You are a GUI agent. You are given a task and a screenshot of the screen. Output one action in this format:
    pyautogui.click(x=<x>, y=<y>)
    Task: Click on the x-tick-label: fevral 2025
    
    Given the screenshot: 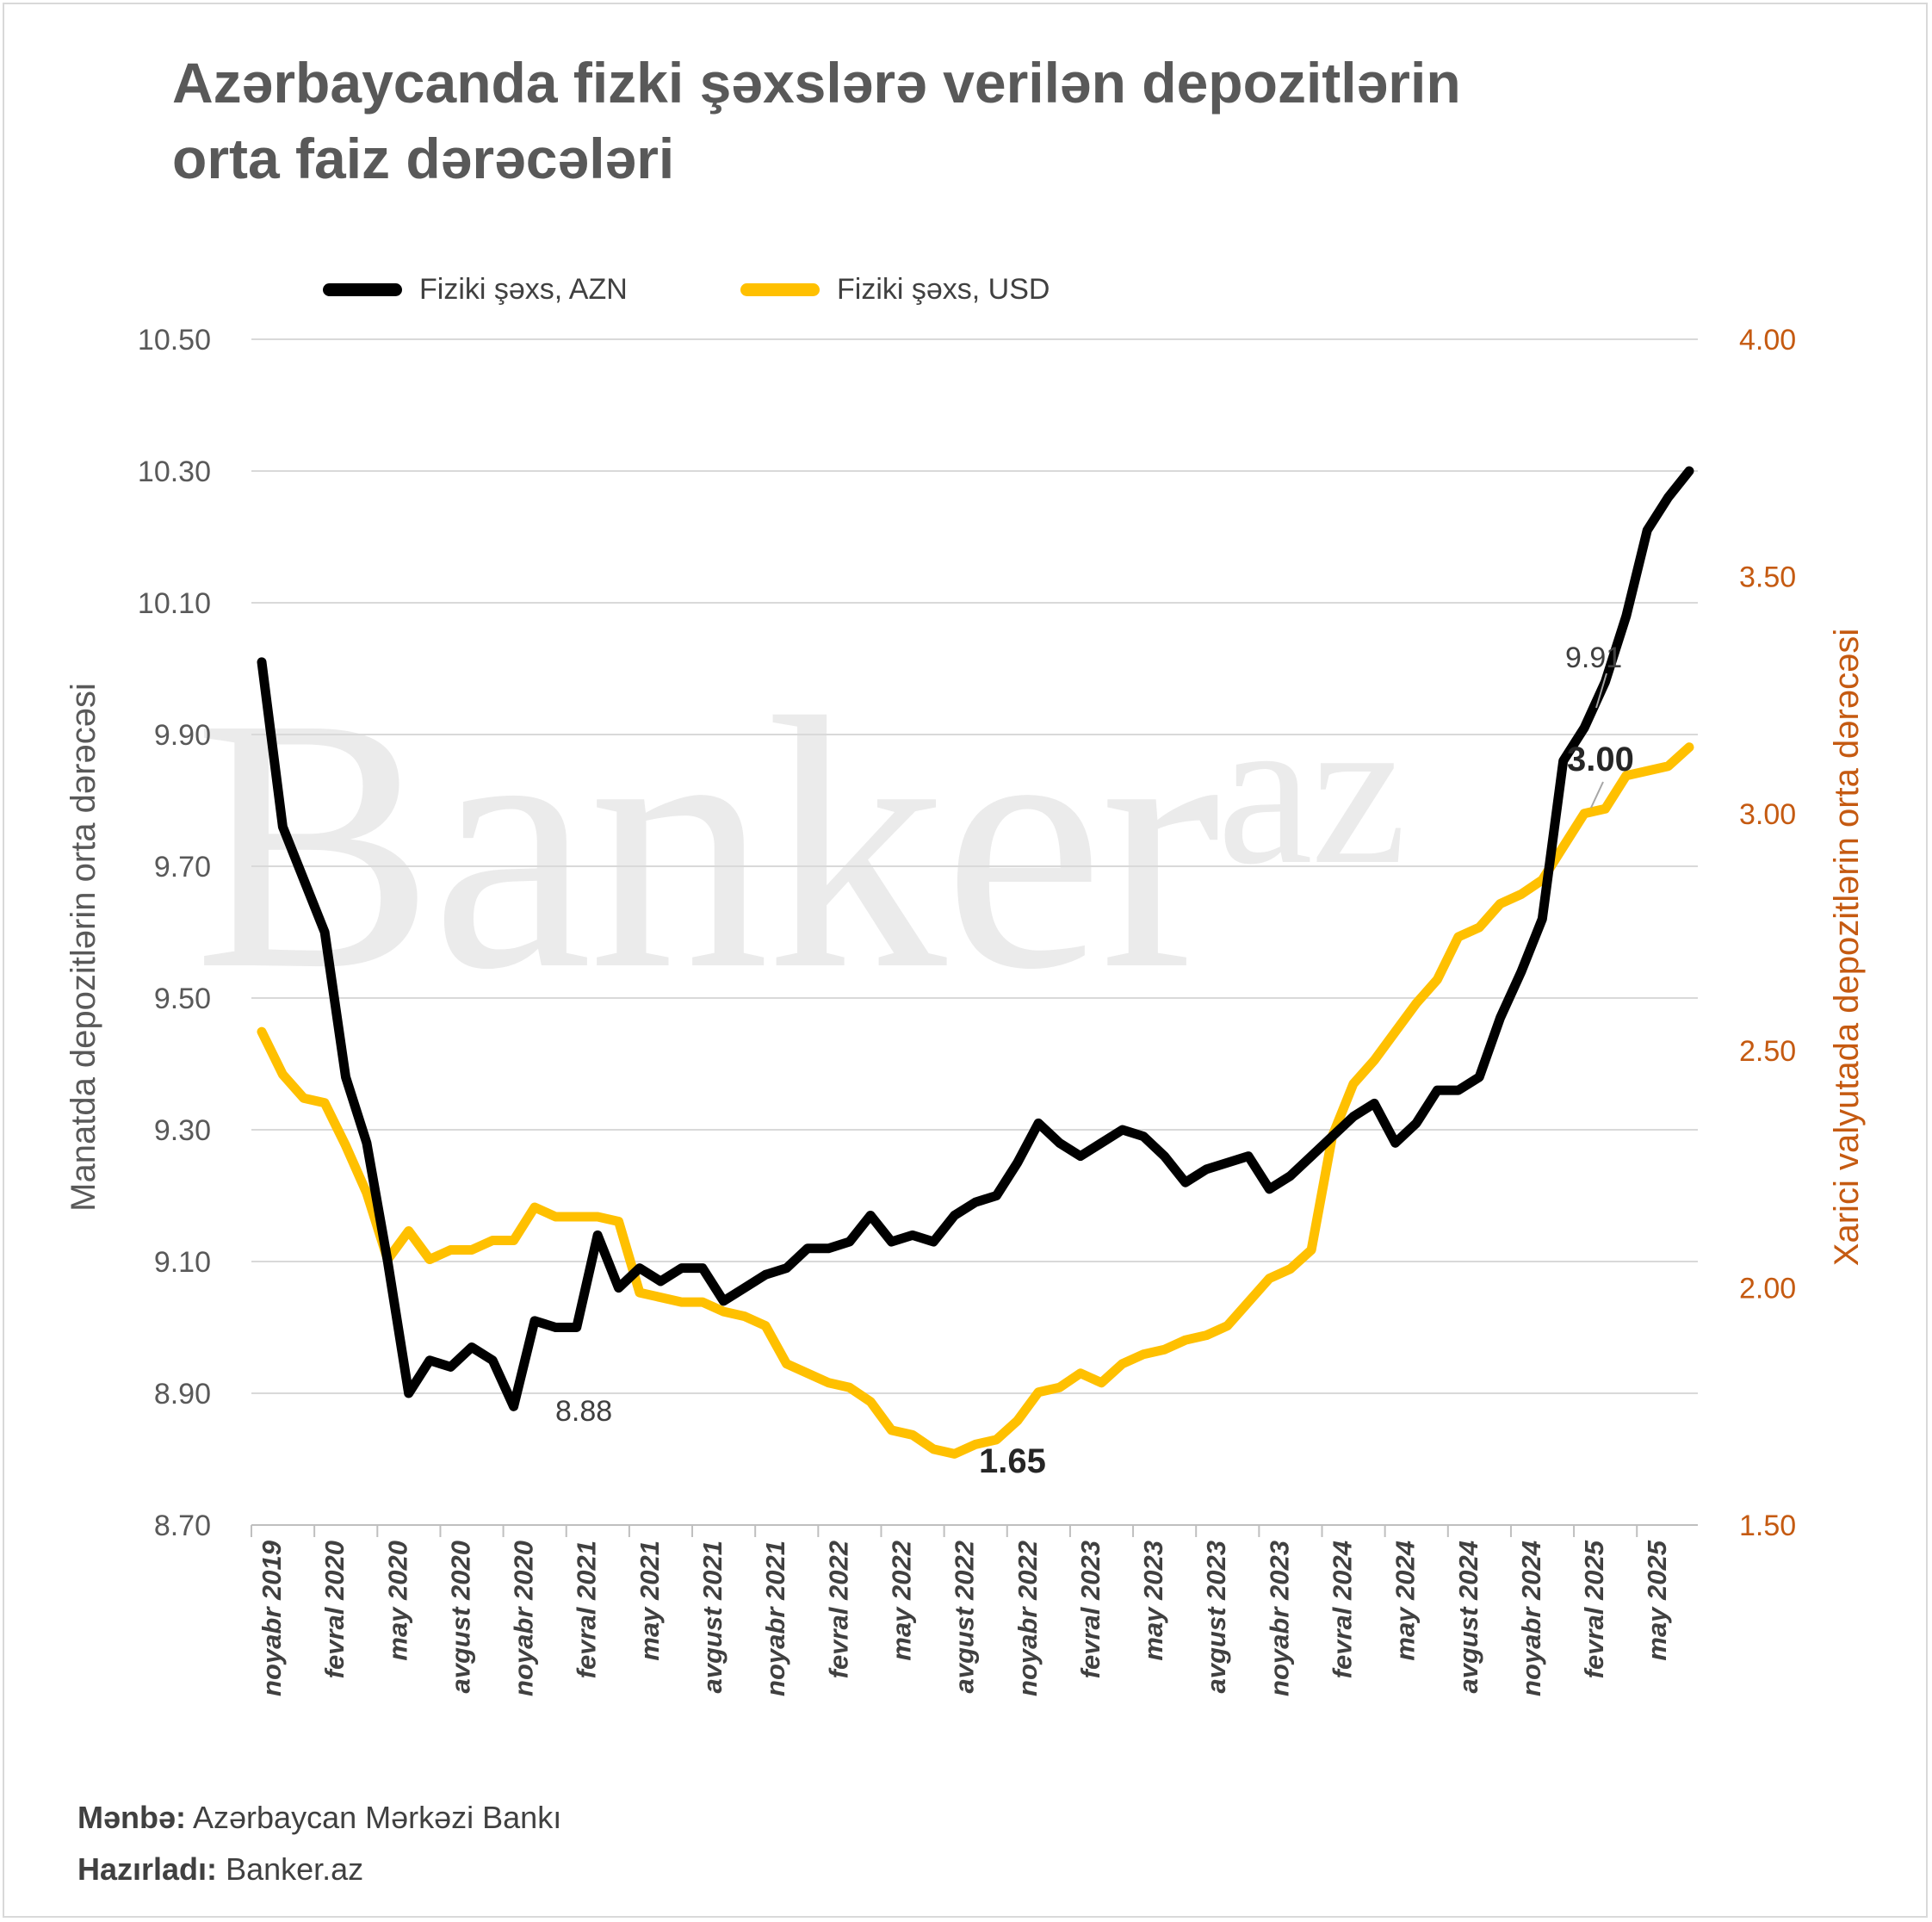 What is the action you would take?
    pyautogui.click(x=1594, y=1609)
    